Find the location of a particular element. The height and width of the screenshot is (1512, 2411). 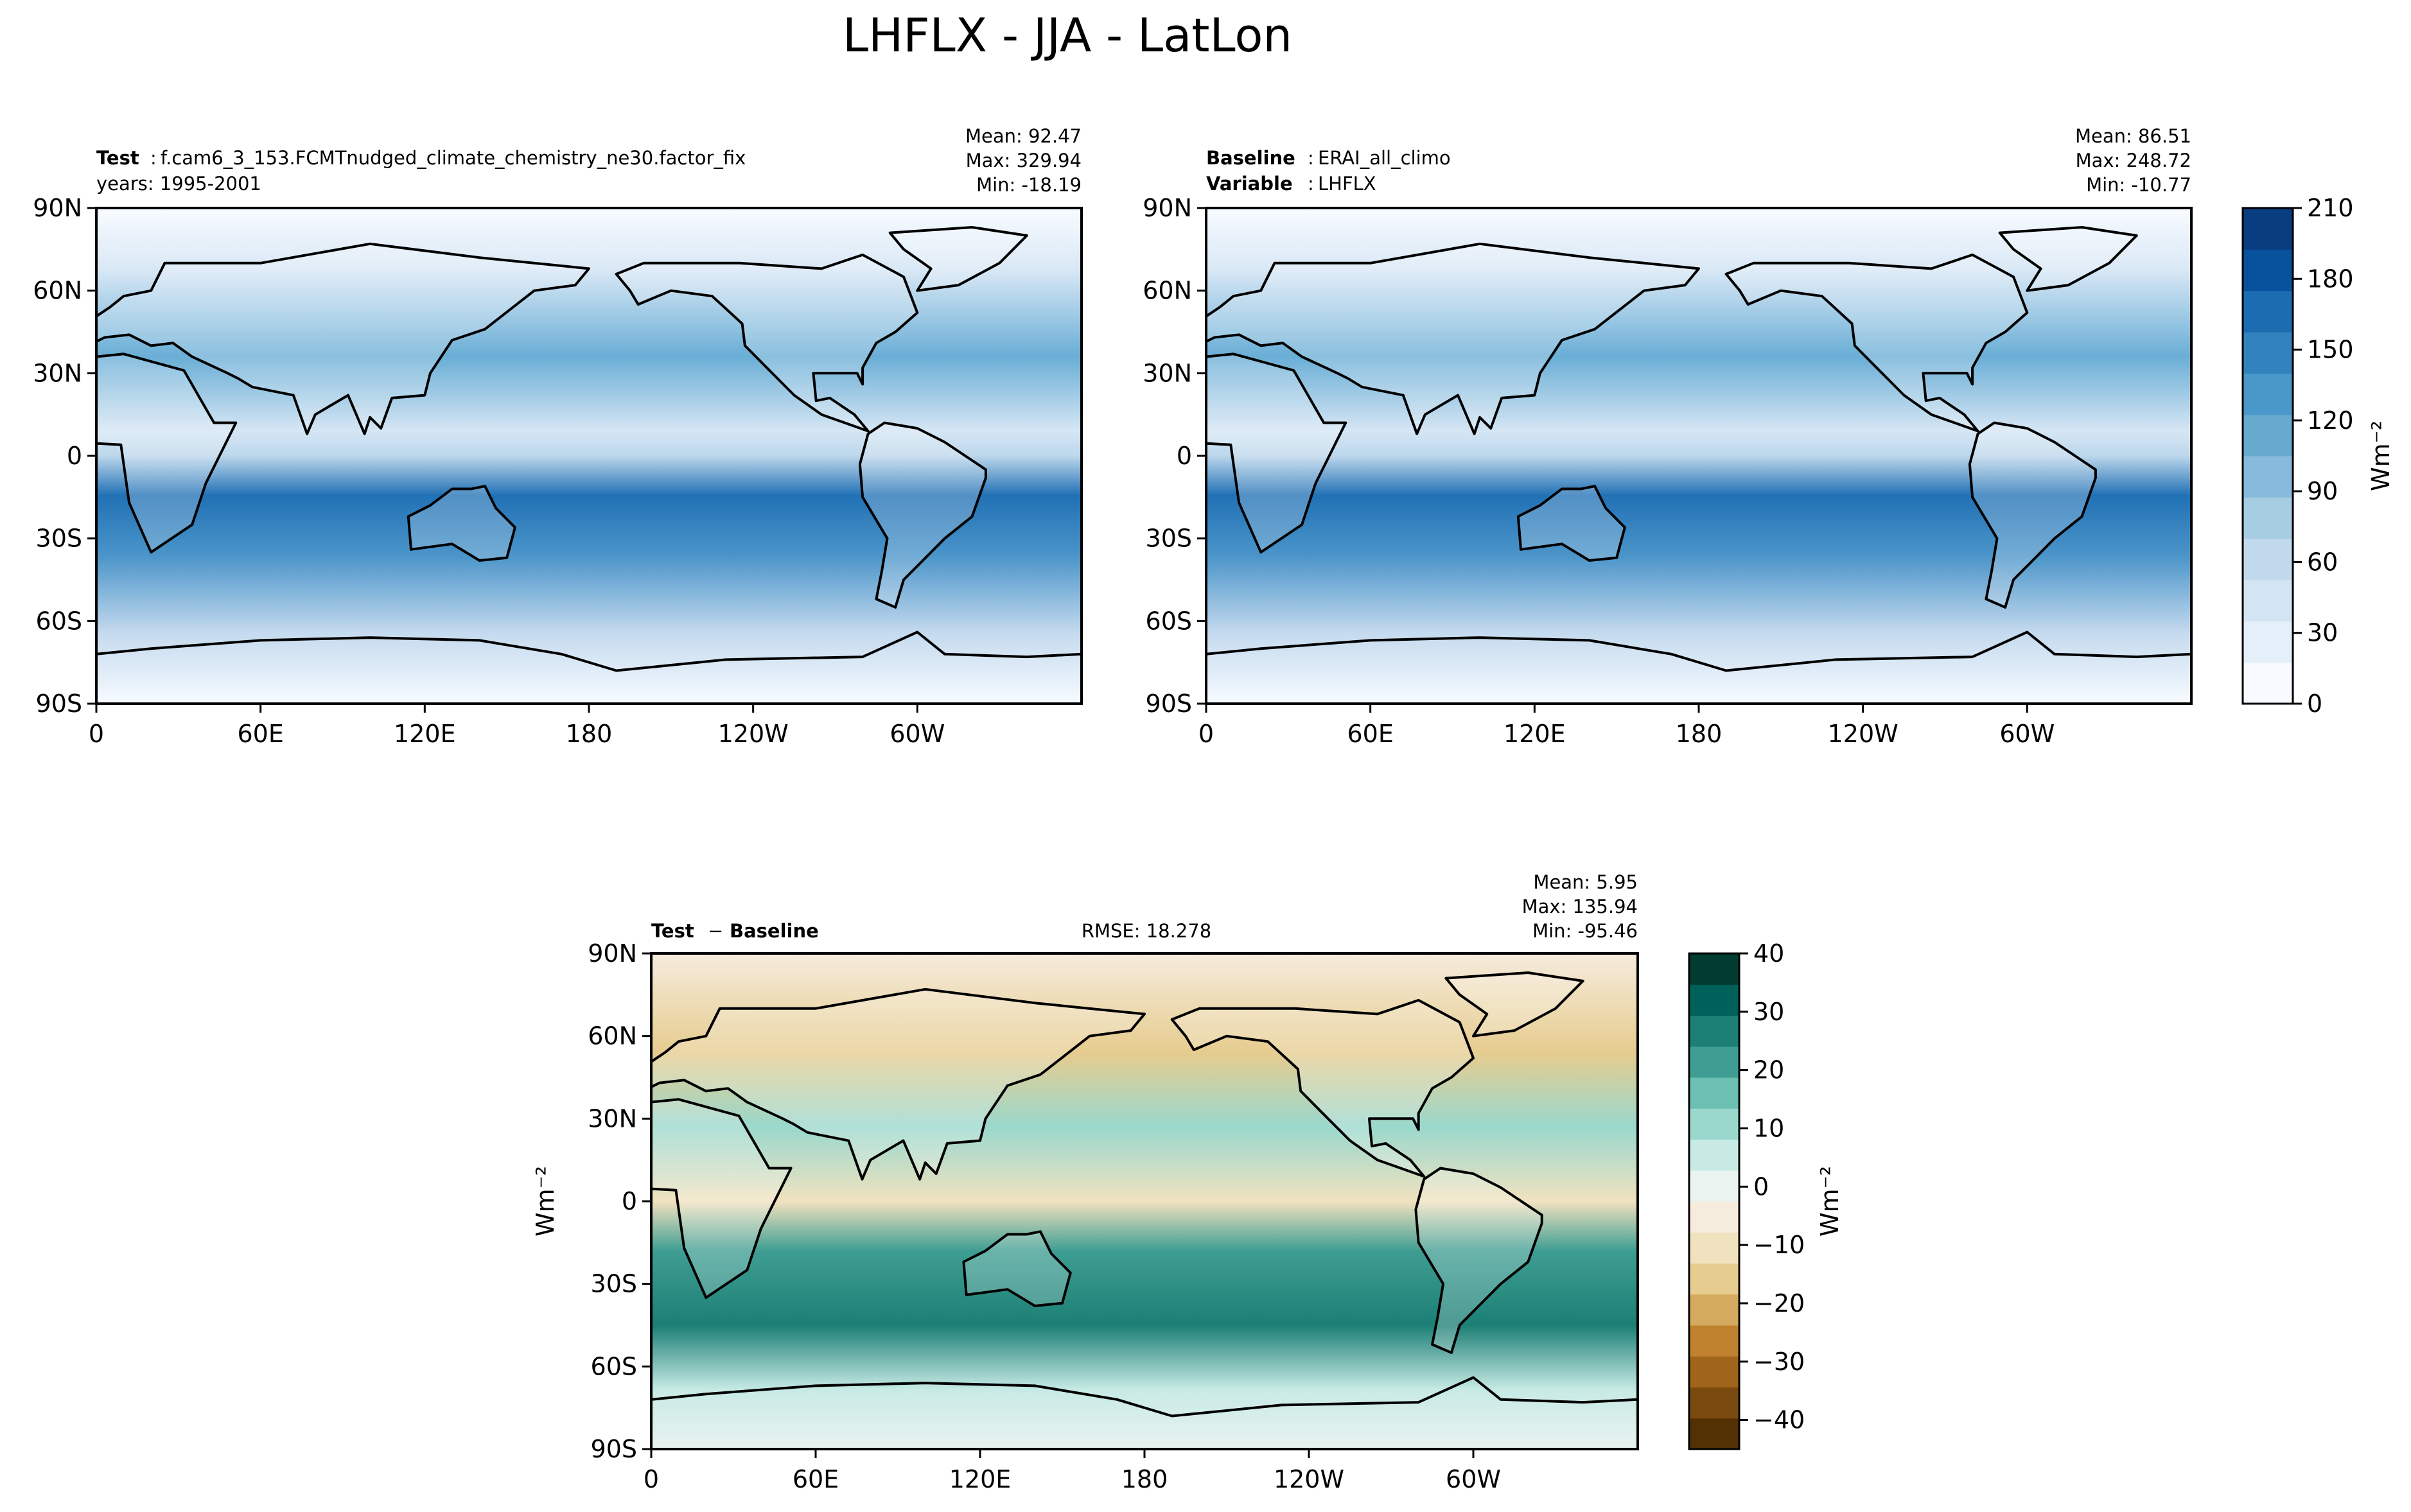

baseline-map-xtick-label: 120W is located at coordinates (1863, 734).